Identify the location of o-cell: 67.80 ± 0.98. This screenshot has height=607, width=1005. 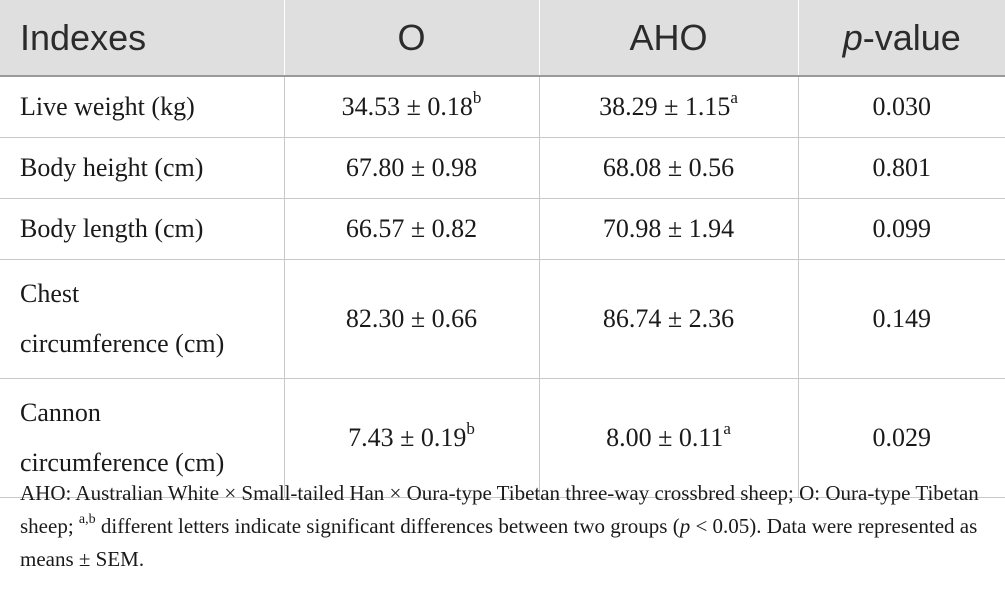
(411, 168).